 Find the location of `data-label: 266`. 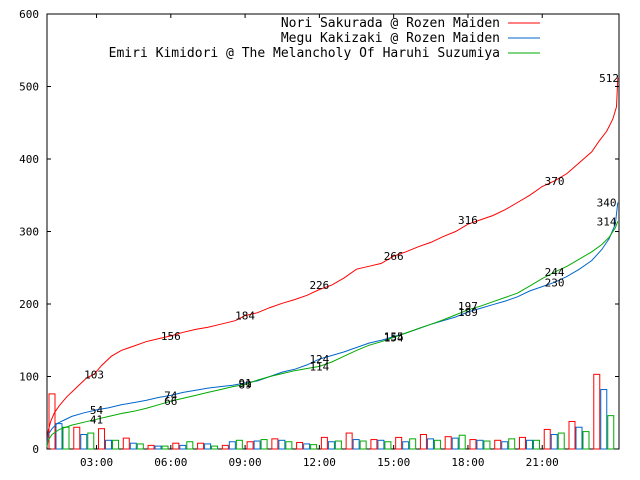

data-label: 266 is located at coordinates (394, 256).